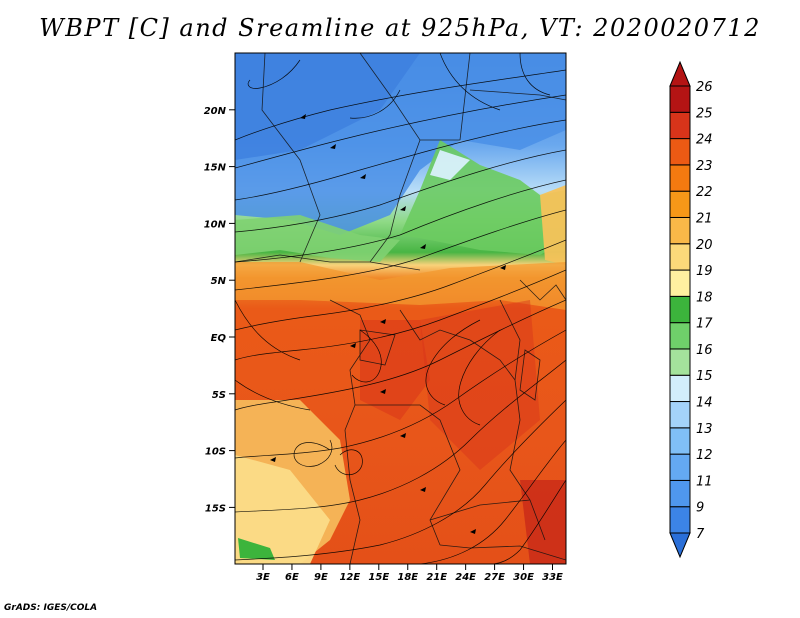 The image size is (800, 618). What do you see at coordinates (215, 168) in the screenshot?
I see `lat-tick-label: 15N` at bounding box center [215, 168].